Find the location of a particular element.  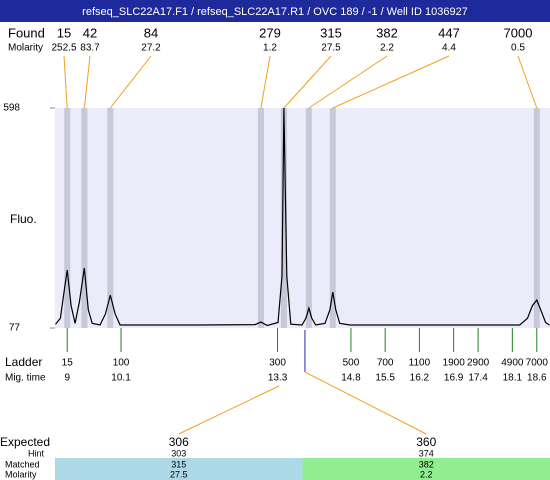

ladder-time: 14.8 is located at coordinates (351, 378).